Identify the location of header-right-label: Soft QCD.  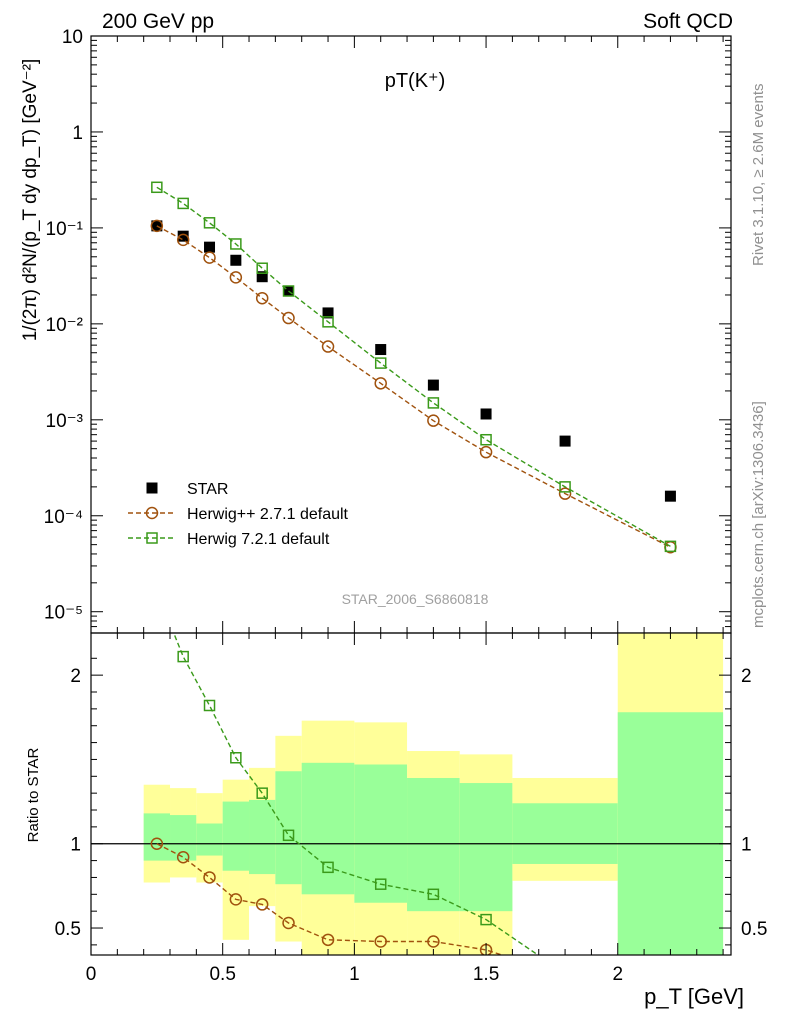
(688, 21).